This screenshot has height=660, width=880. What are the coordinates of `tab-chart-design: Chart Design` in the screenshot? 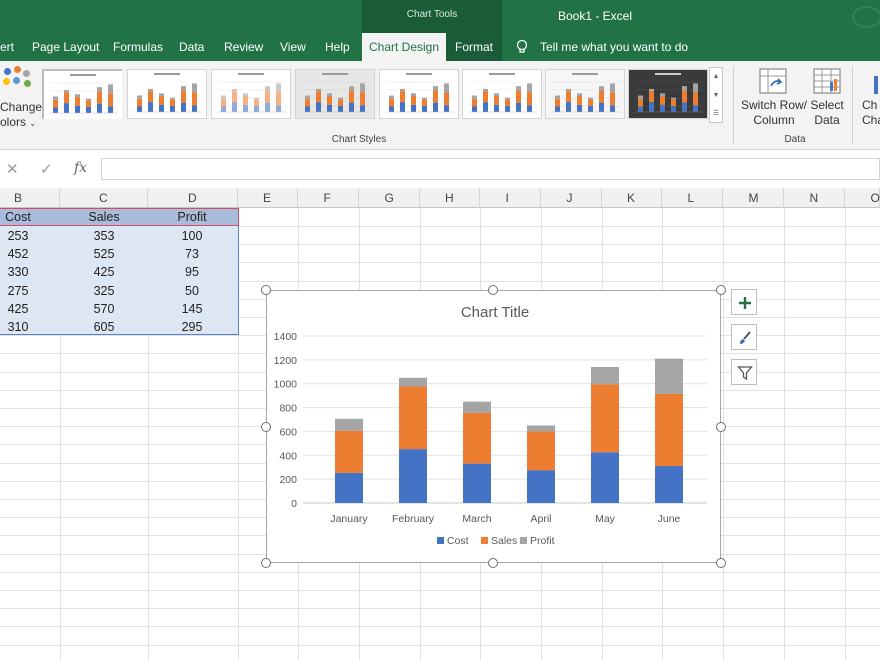 It's located at (404, 47).